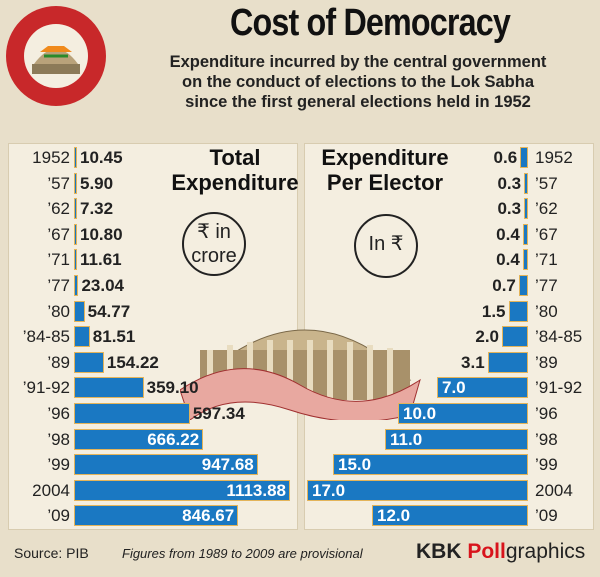 The height and width of the screenshot is (577, 600). What do you see at coordinates (101, 260) in the screenshot?
I see `total-value-label: 11.61` at bounding box center [101, 260].